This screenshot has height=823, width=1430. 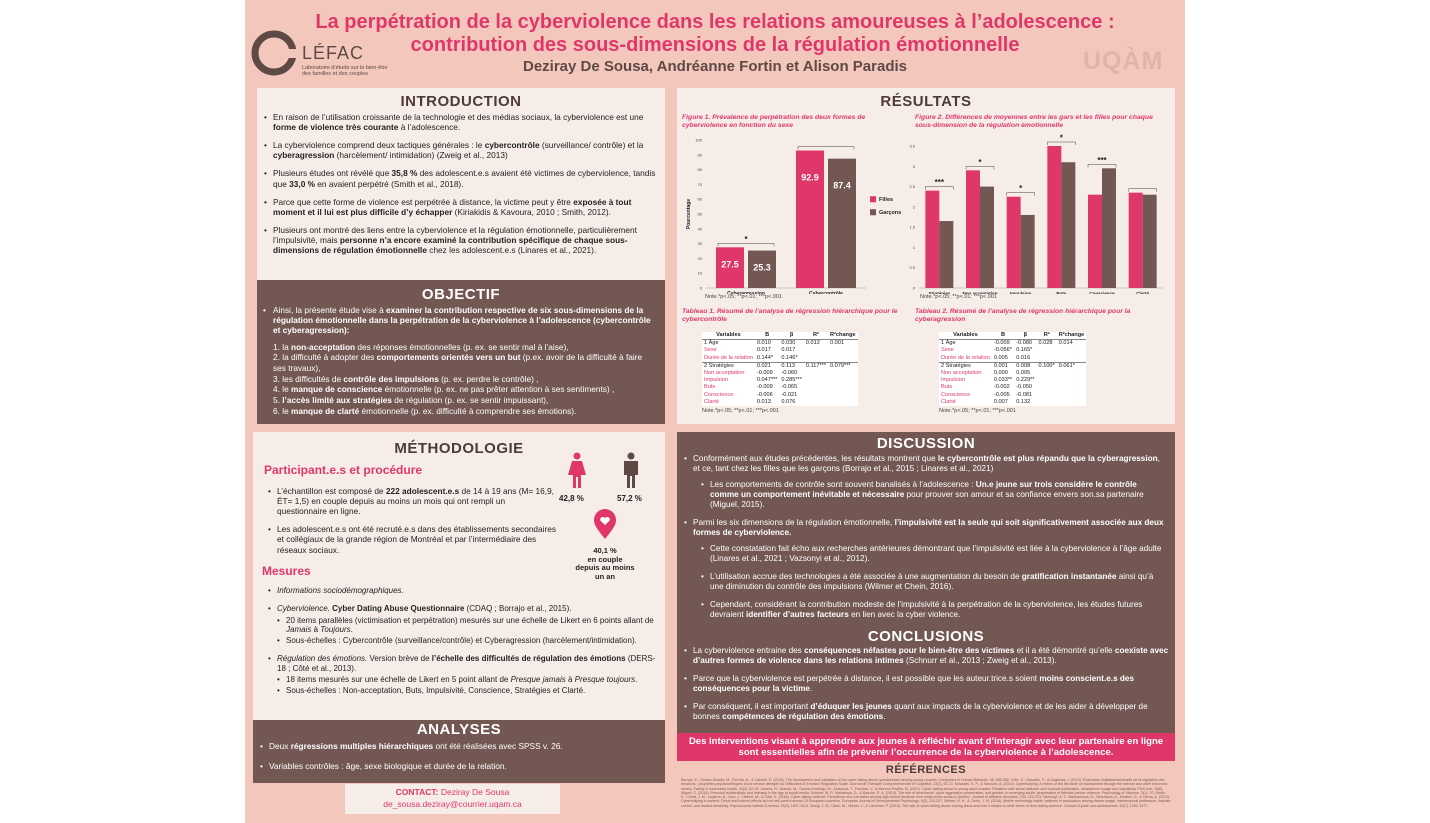 I want to click on table-header-cell: β, so click(x=1025, y=336).